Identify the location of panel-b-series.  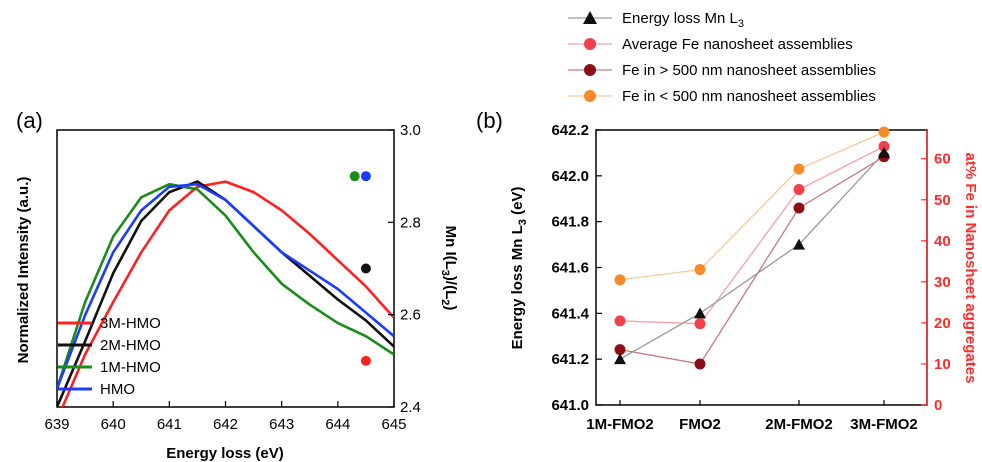
(752, 248).